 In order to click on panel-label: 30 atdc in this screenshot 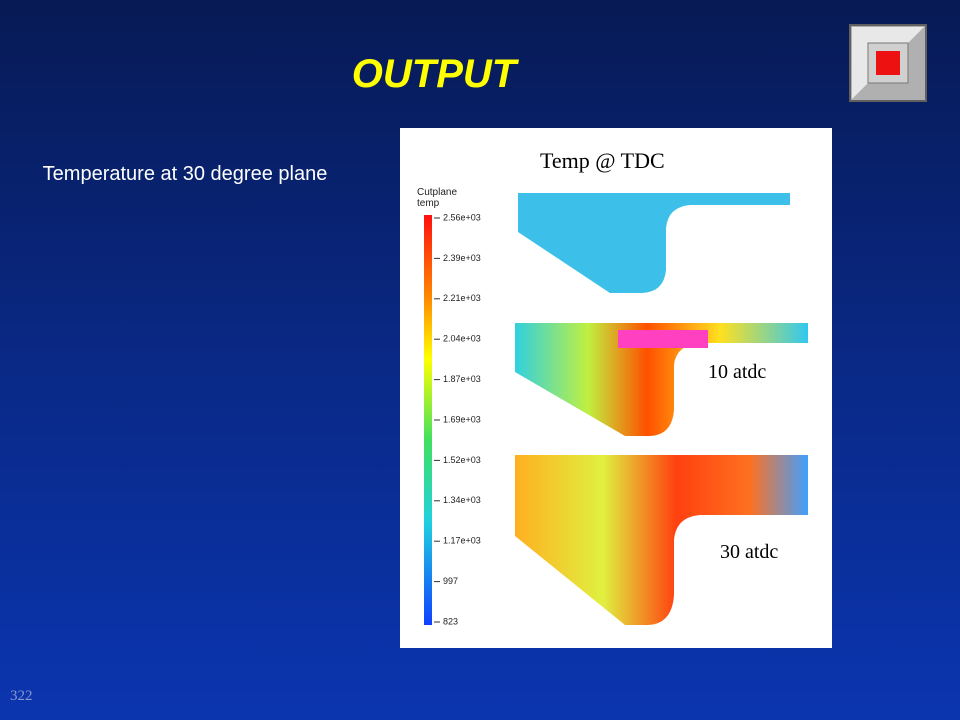, I will do `click(749, 552)`.